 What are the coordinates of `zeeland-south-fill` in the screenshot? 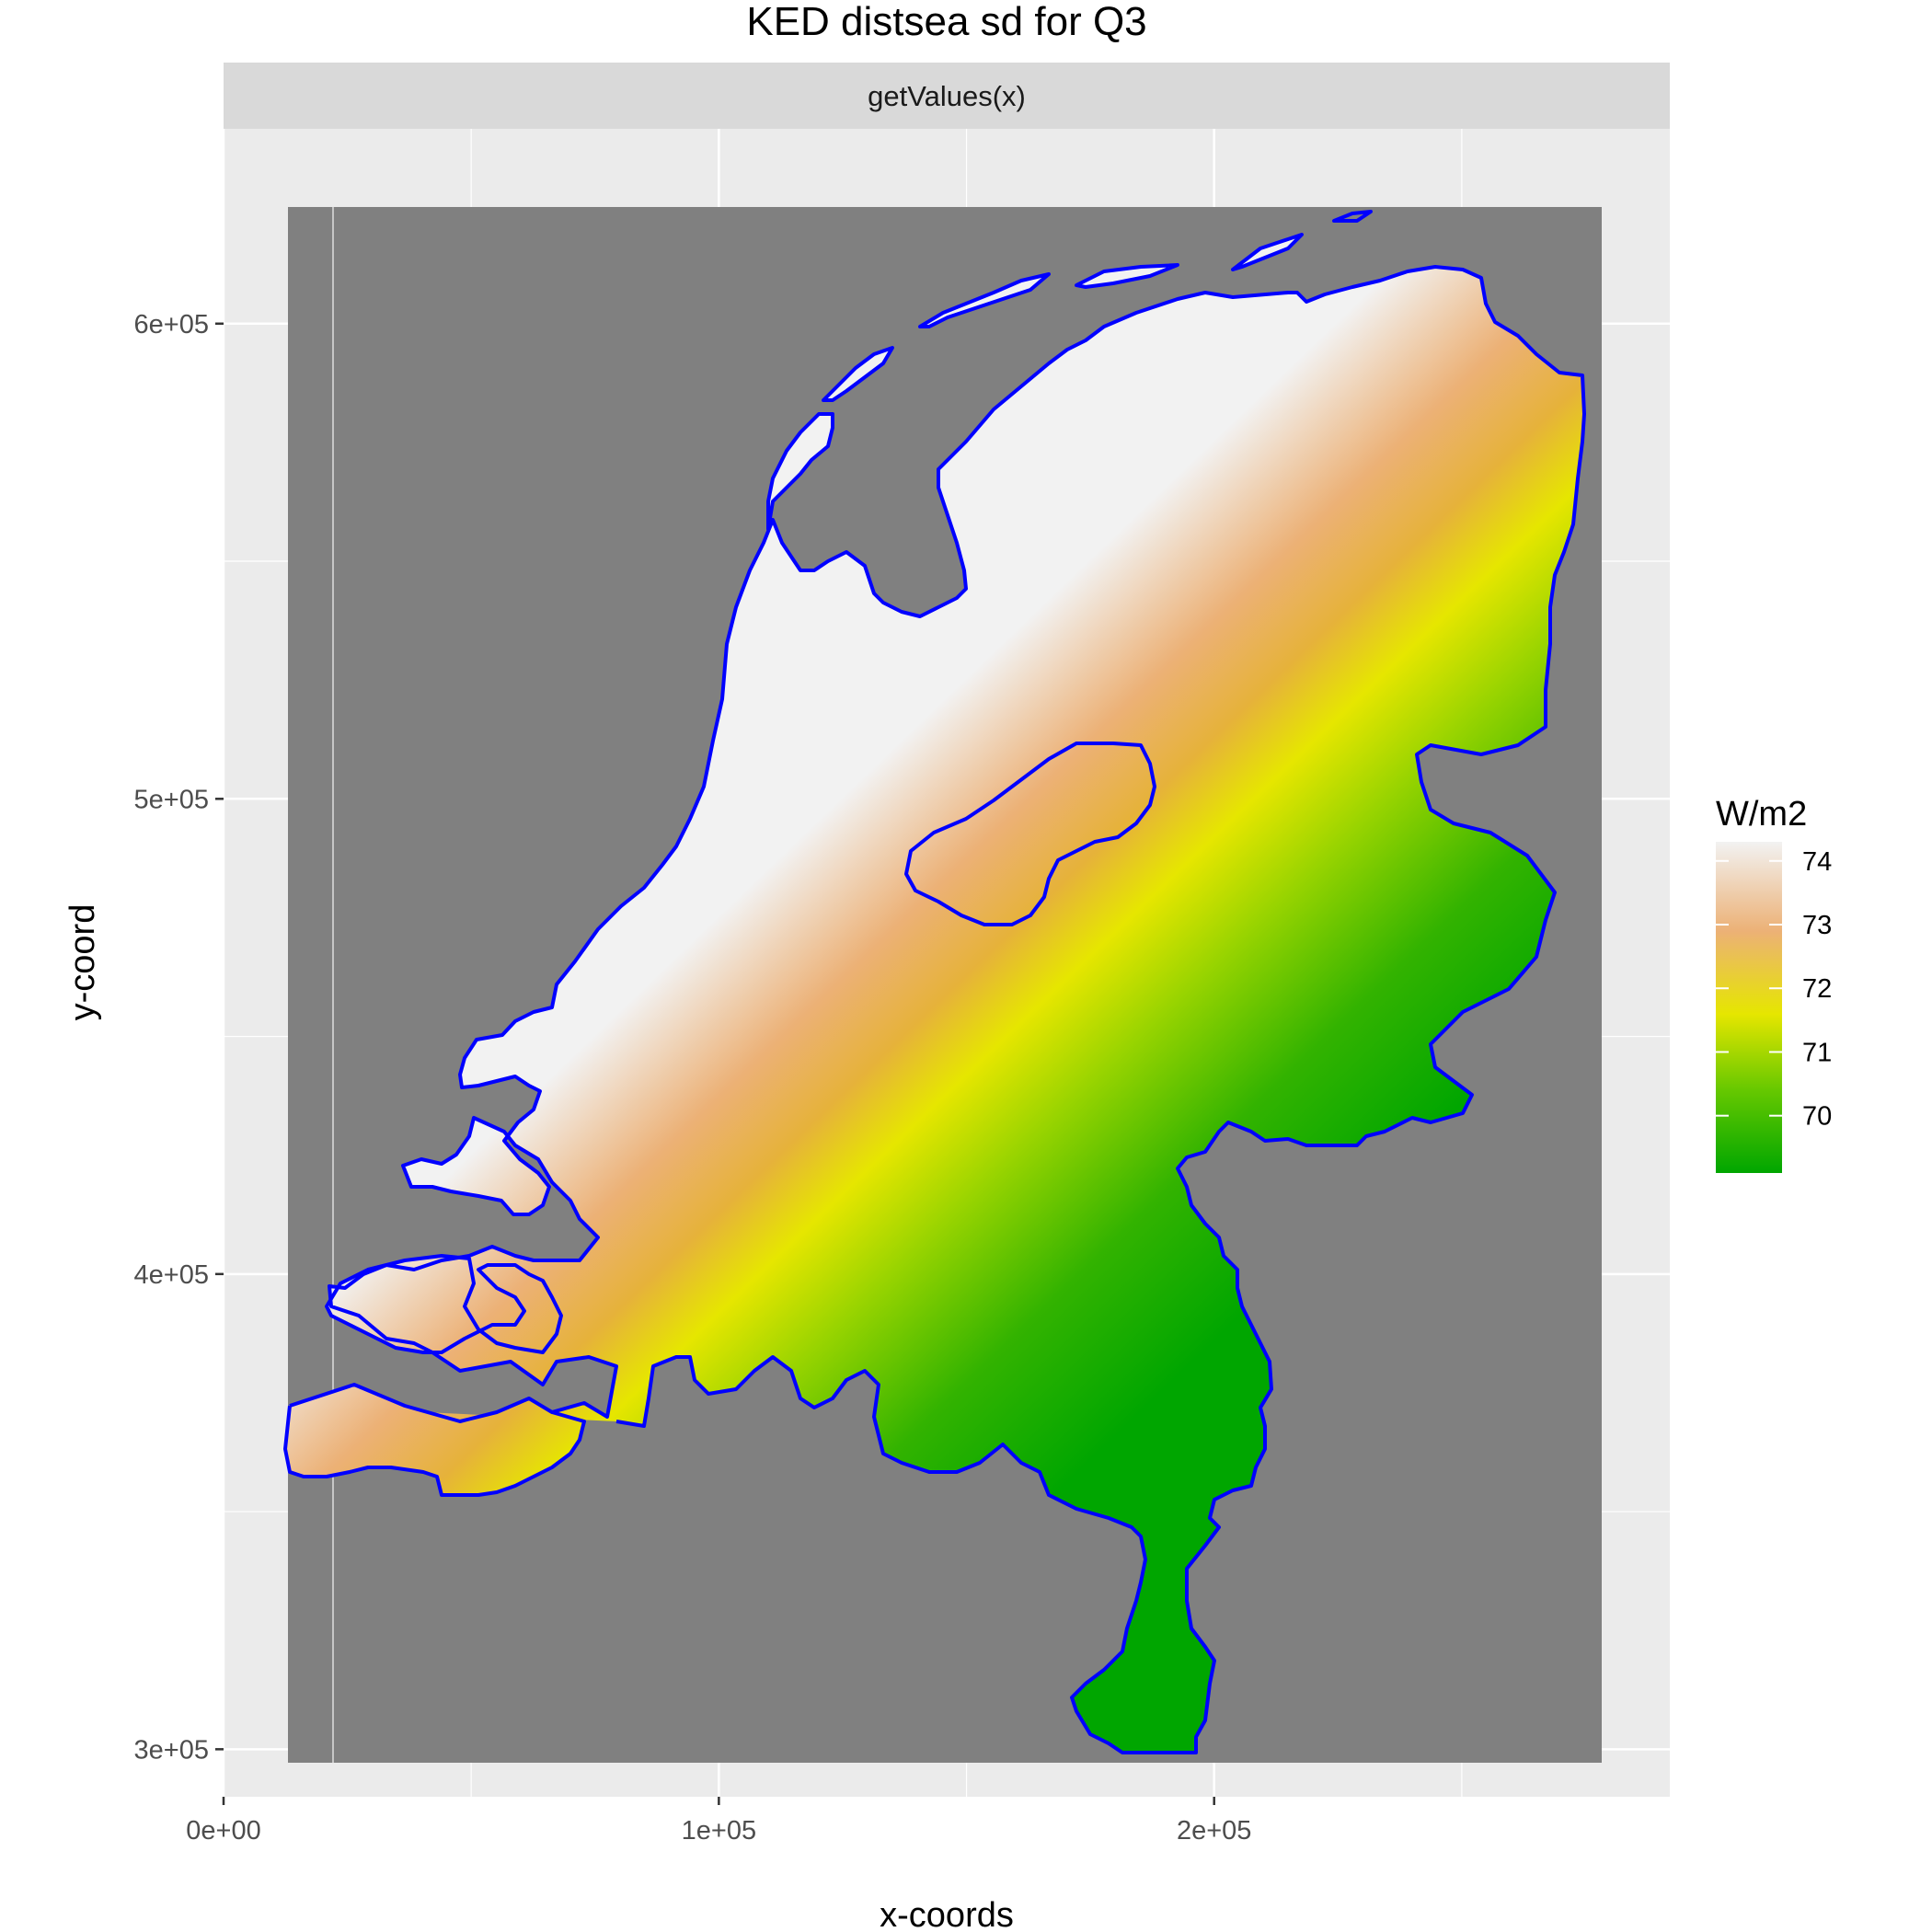 It's located at (434, 1440).